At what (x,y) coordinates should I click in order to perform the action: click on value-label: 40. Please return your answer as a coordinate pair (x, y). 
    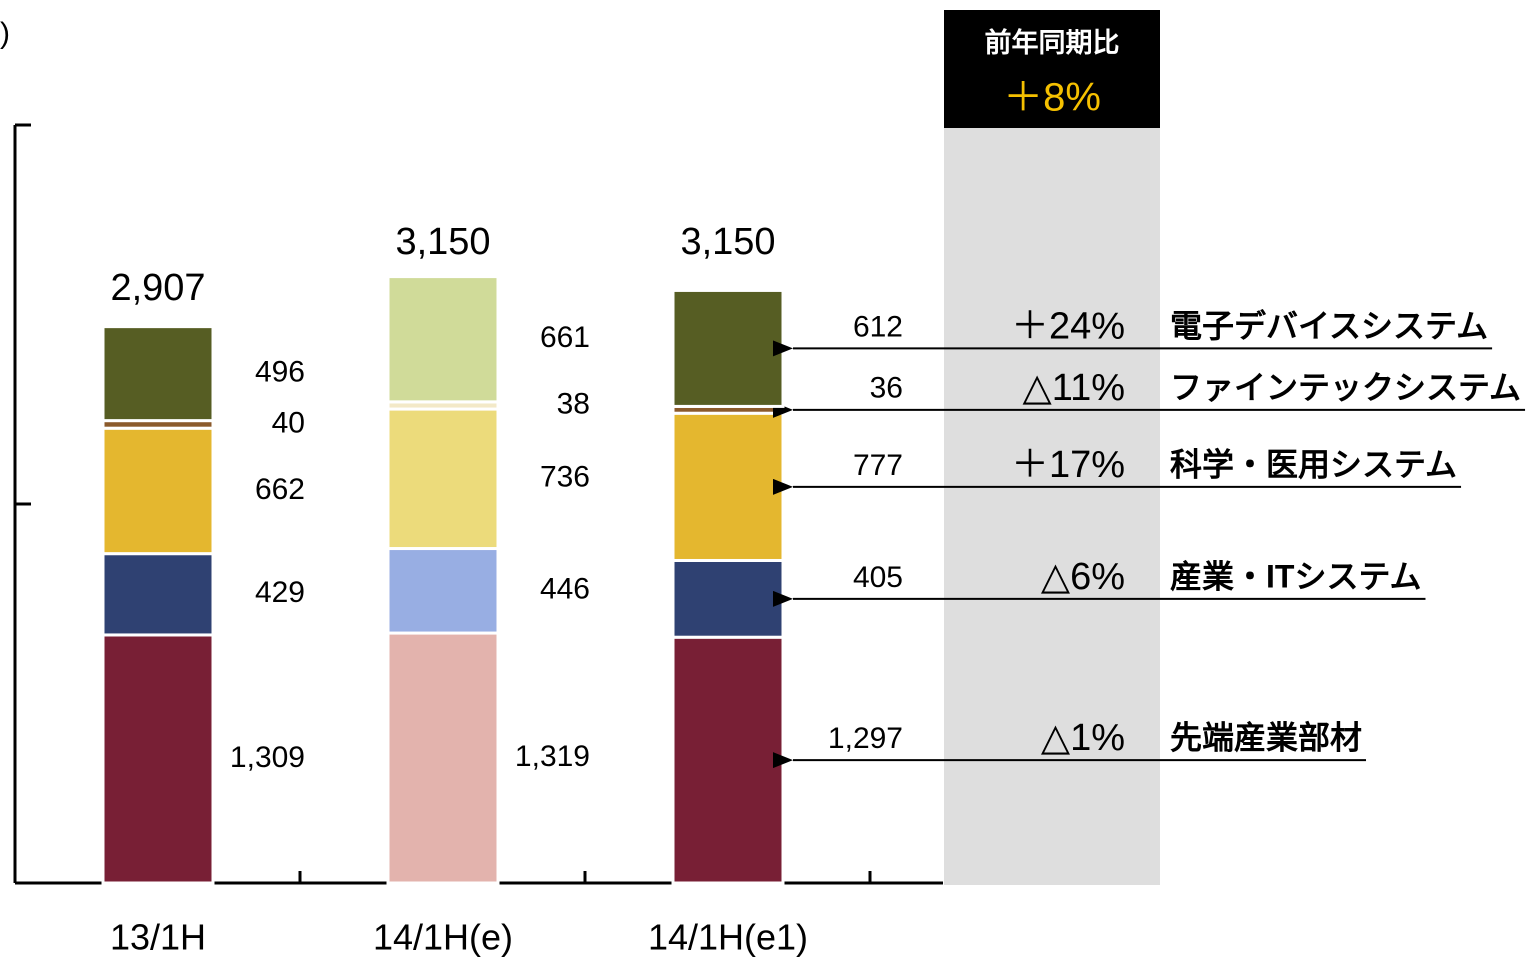
    Looking at the image, I should click on (288, 422).